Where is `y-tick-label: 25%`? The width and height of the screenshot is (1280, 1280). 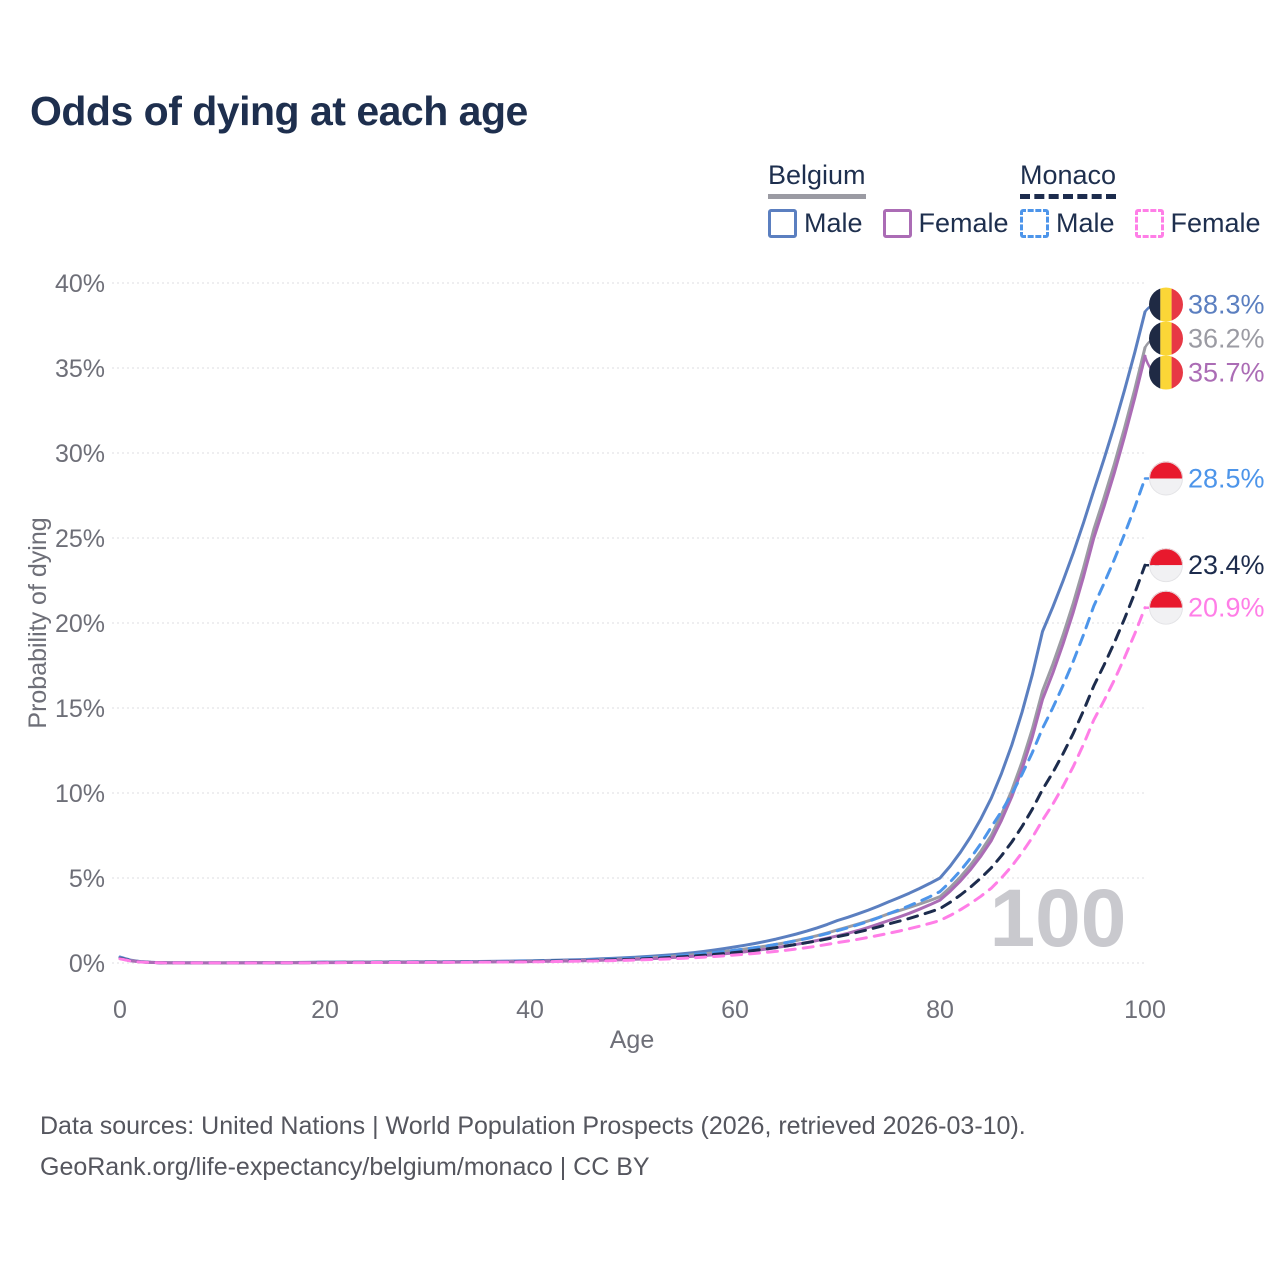 y-tick-label: 25% is located at coordinates (80, 539).